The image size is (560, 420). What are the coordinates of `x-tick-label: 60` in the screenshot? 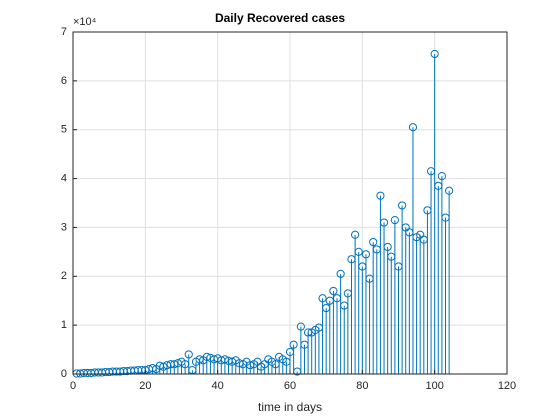 It's located at (290, 386).